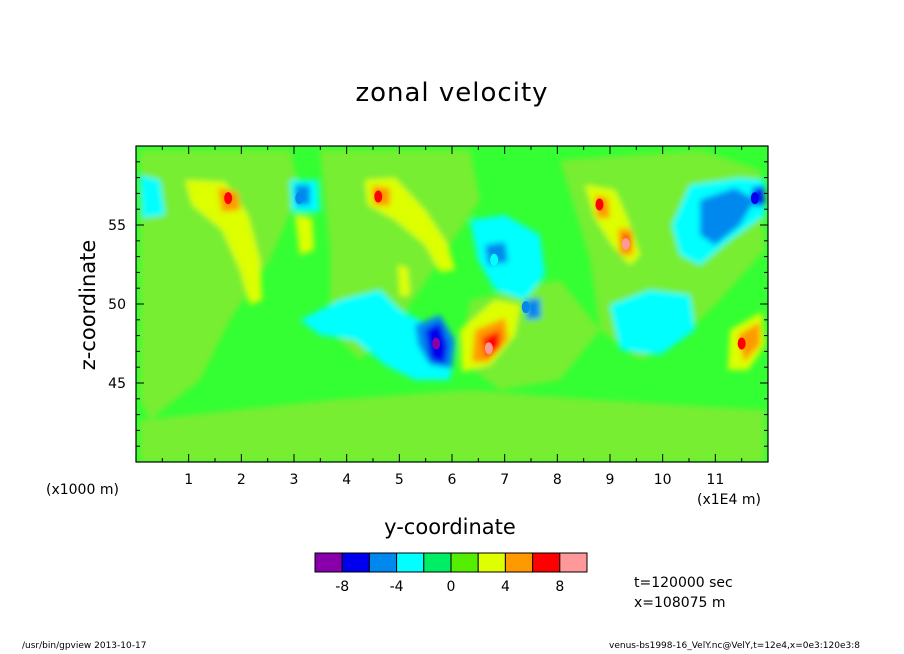 The height and width of the screenshot is (654, 904). I want to click on x-multiplier-label: (x1000 m), so click(82, 490).